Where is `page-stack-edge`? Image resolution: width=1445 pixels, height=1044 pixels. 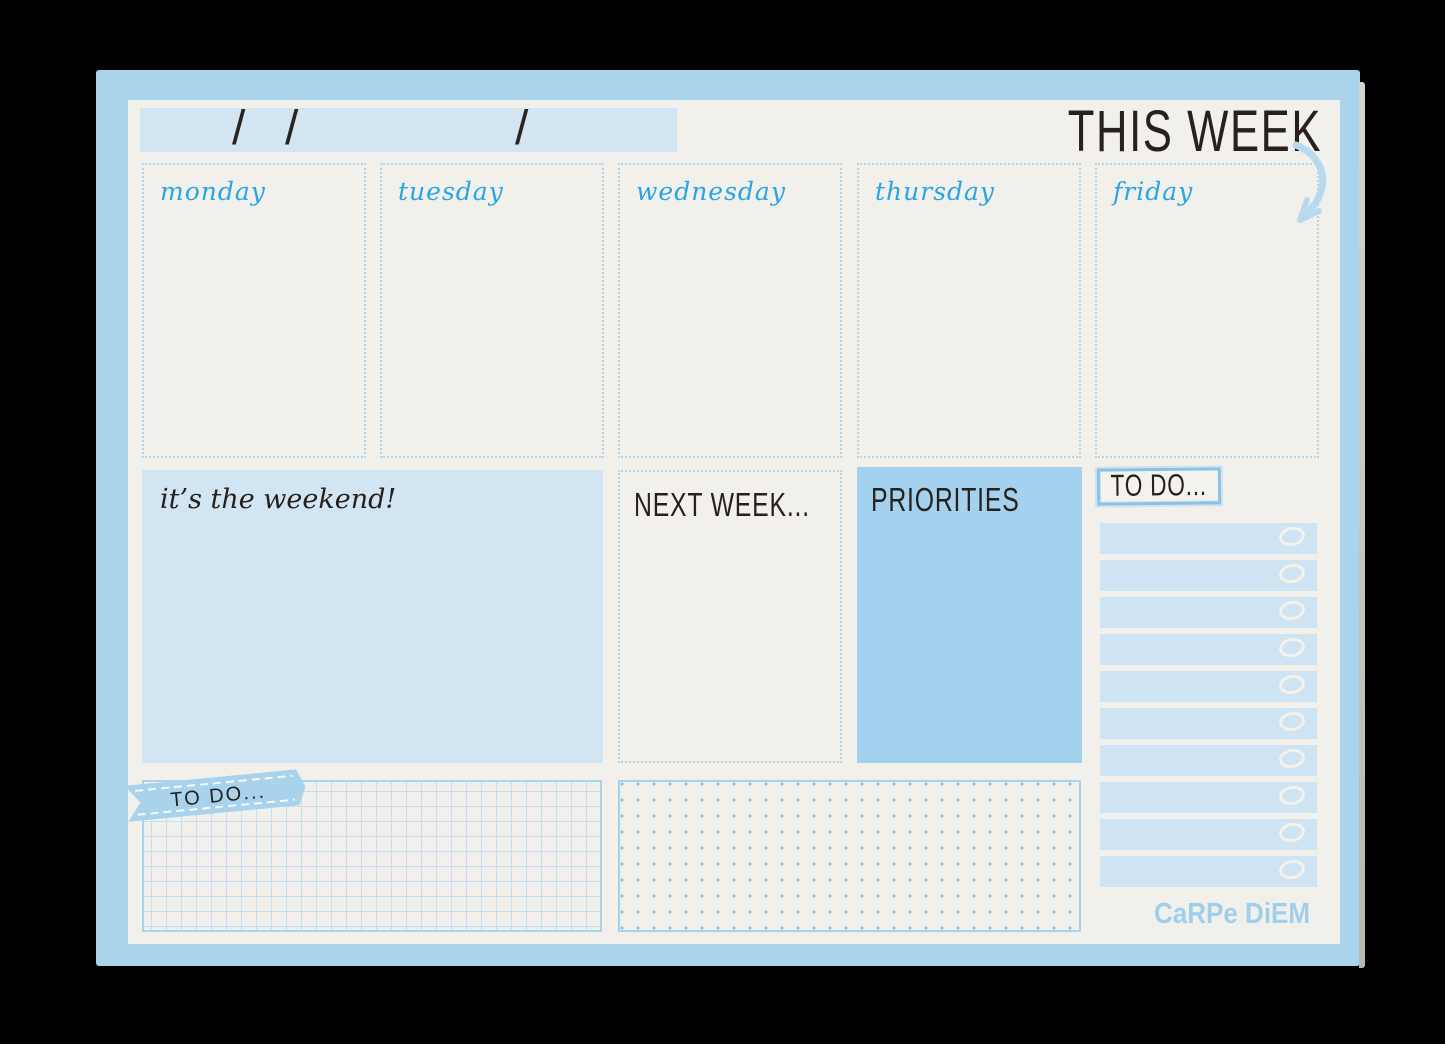
page-stack-edge is located at coordinates (1362, 525).